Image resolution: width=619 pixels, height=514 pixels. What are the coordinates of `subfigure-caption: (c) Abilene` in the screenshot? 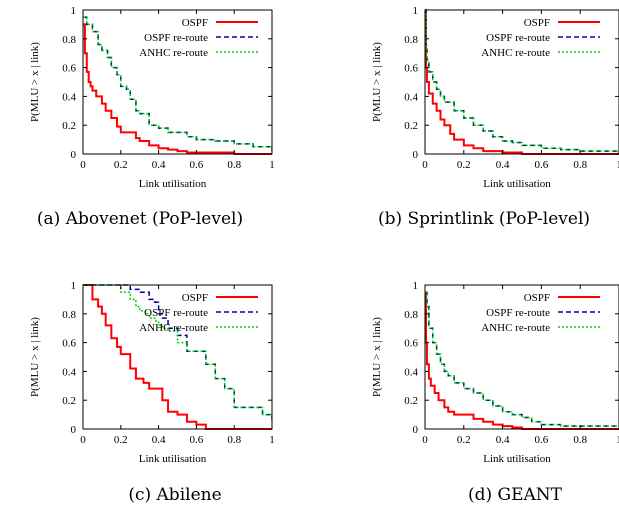 It's located at (174, 495).